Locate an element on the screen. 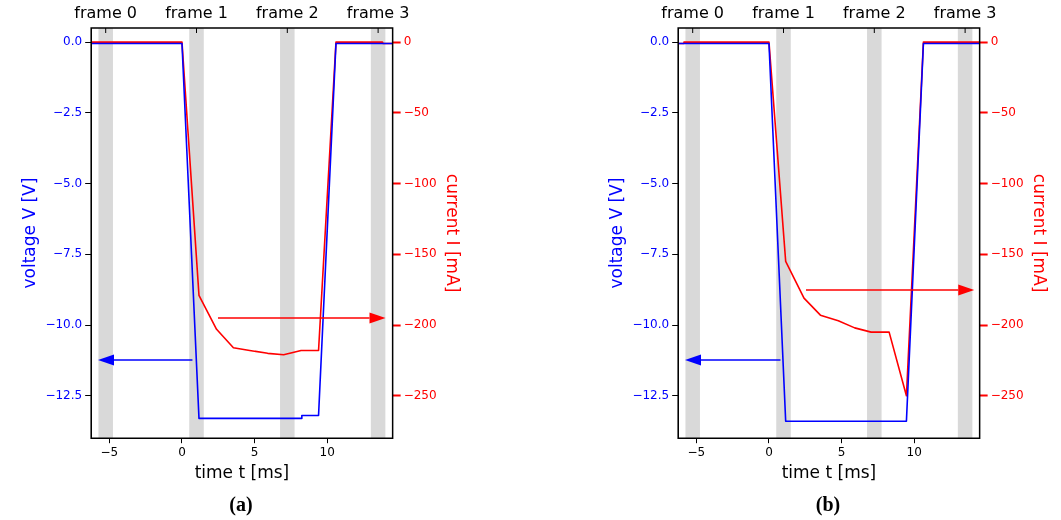 The width and height of the screenshot is (1061, 520). text: (a) is located at coordinates (241, 505).